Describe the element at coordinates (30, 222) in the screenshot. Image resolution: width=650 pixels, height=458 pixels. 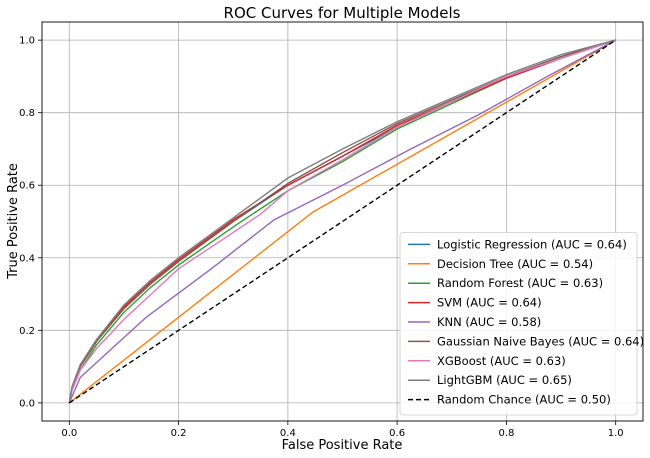
I see `y-axis-ticks: 0.0 0.2 0.4 0.6 0.8 1.0` at that location.